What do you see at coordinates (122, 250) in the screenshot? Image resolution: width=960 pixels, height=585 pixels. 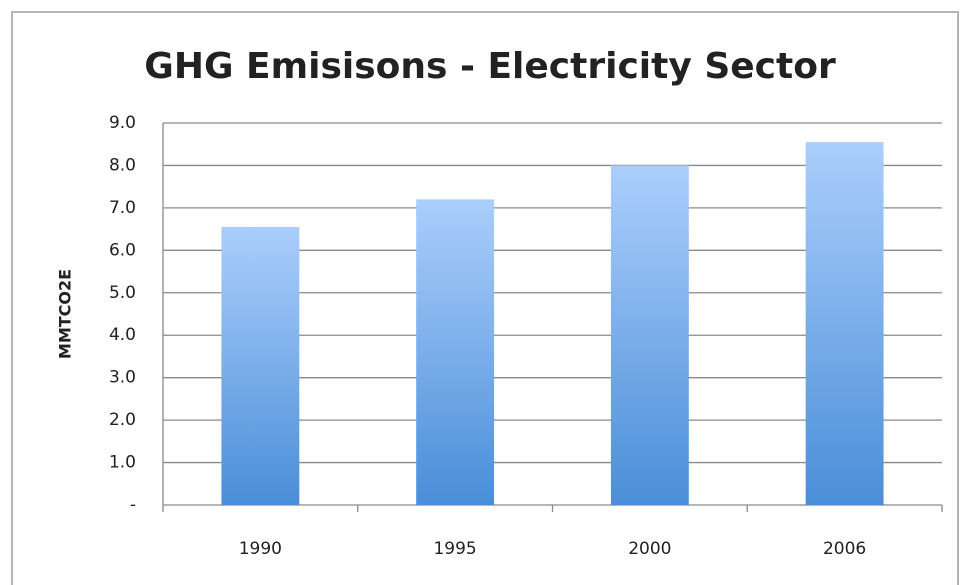 I see `y-tick-label: 6.0` at bounding box center [122, 250].